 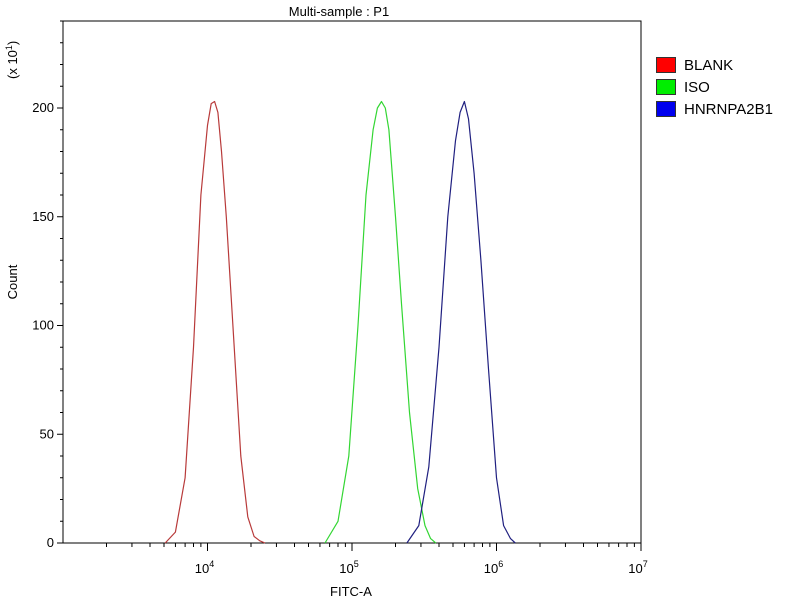 What do you see at coordinates (339, 11) in the screenshot?
I see `chart-title: Multi-sample : P1` at bounding box center [339, 11].